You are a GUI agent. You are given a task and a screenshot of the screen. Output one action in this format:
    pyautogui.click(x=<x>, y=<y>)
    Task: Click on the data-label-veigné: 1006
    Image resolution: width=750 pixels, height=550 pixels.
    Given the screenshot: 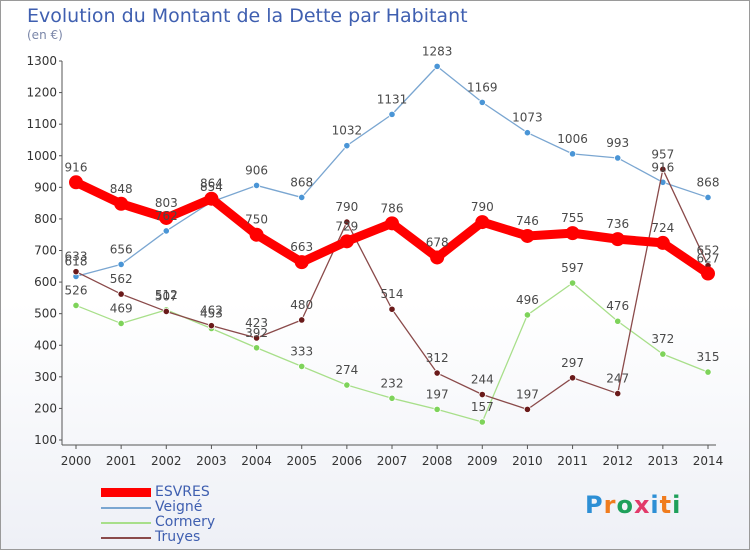 What is the action you would take?
    pyautogui.click(x=572, y=139)
    